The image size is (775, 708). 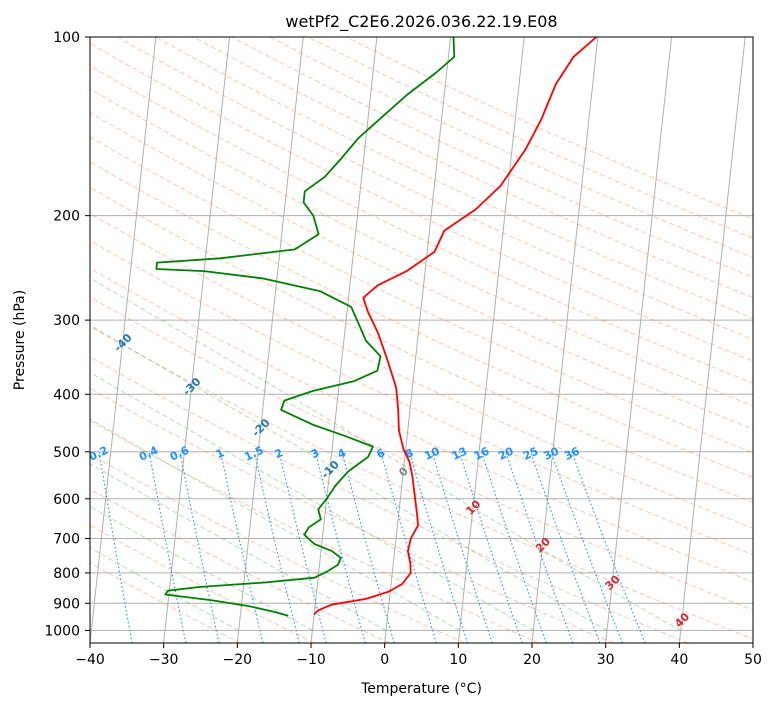 What do you see at coordinates (66, 604) in the screenshot?
I see `y-tick-label: 900` at bounding box center [66, 604].